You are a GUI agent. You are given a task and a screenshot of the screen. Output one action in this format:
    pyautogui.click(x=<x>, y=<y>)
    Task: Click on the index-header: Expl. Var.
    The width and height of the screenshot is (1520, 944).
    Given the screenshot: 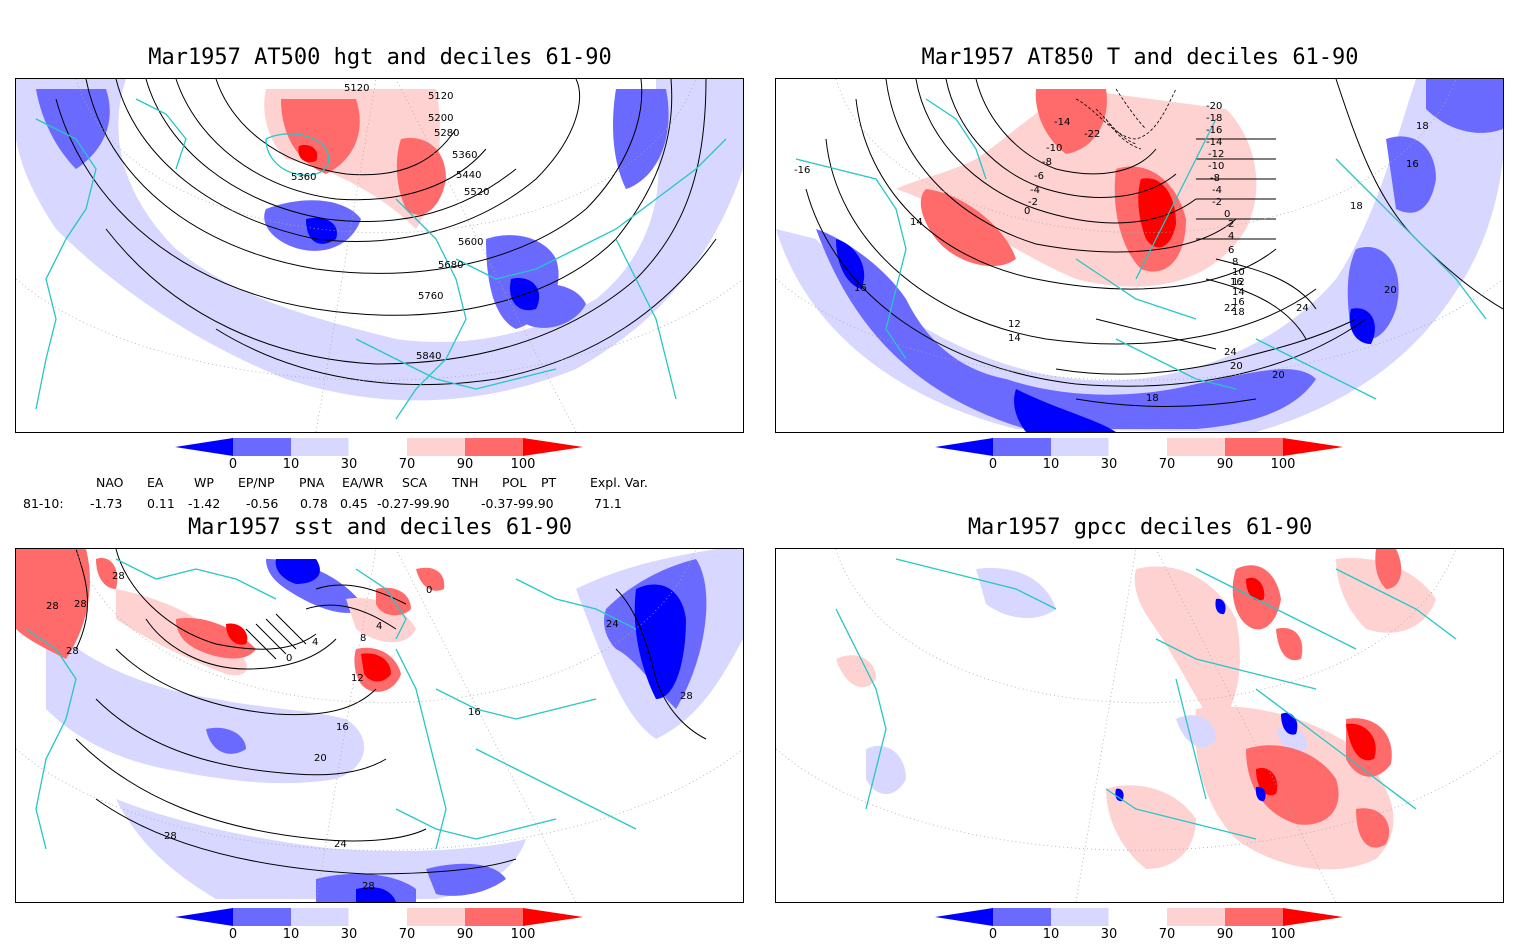 What is the action you would take?
    pyautogui.click(x=619, y=482)
    